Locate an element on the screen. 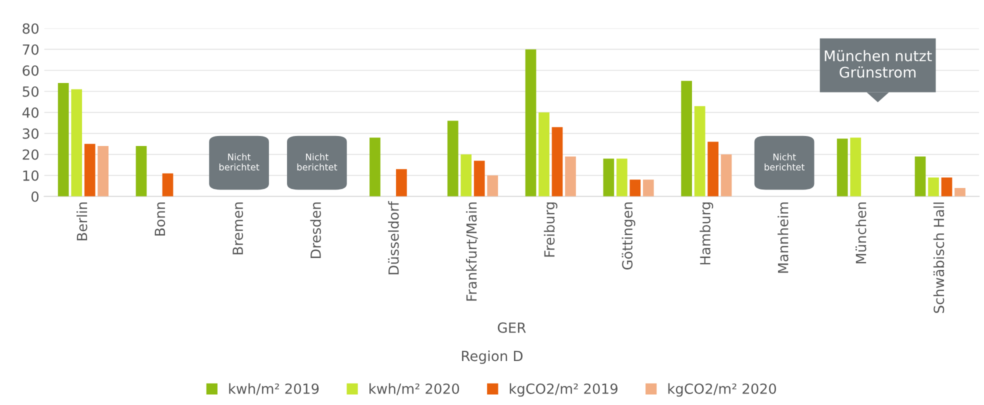 Image resolution: width=984 pixels, height=405 pixels. x-tick-label: Dresden is located at coordinates (315, 230).